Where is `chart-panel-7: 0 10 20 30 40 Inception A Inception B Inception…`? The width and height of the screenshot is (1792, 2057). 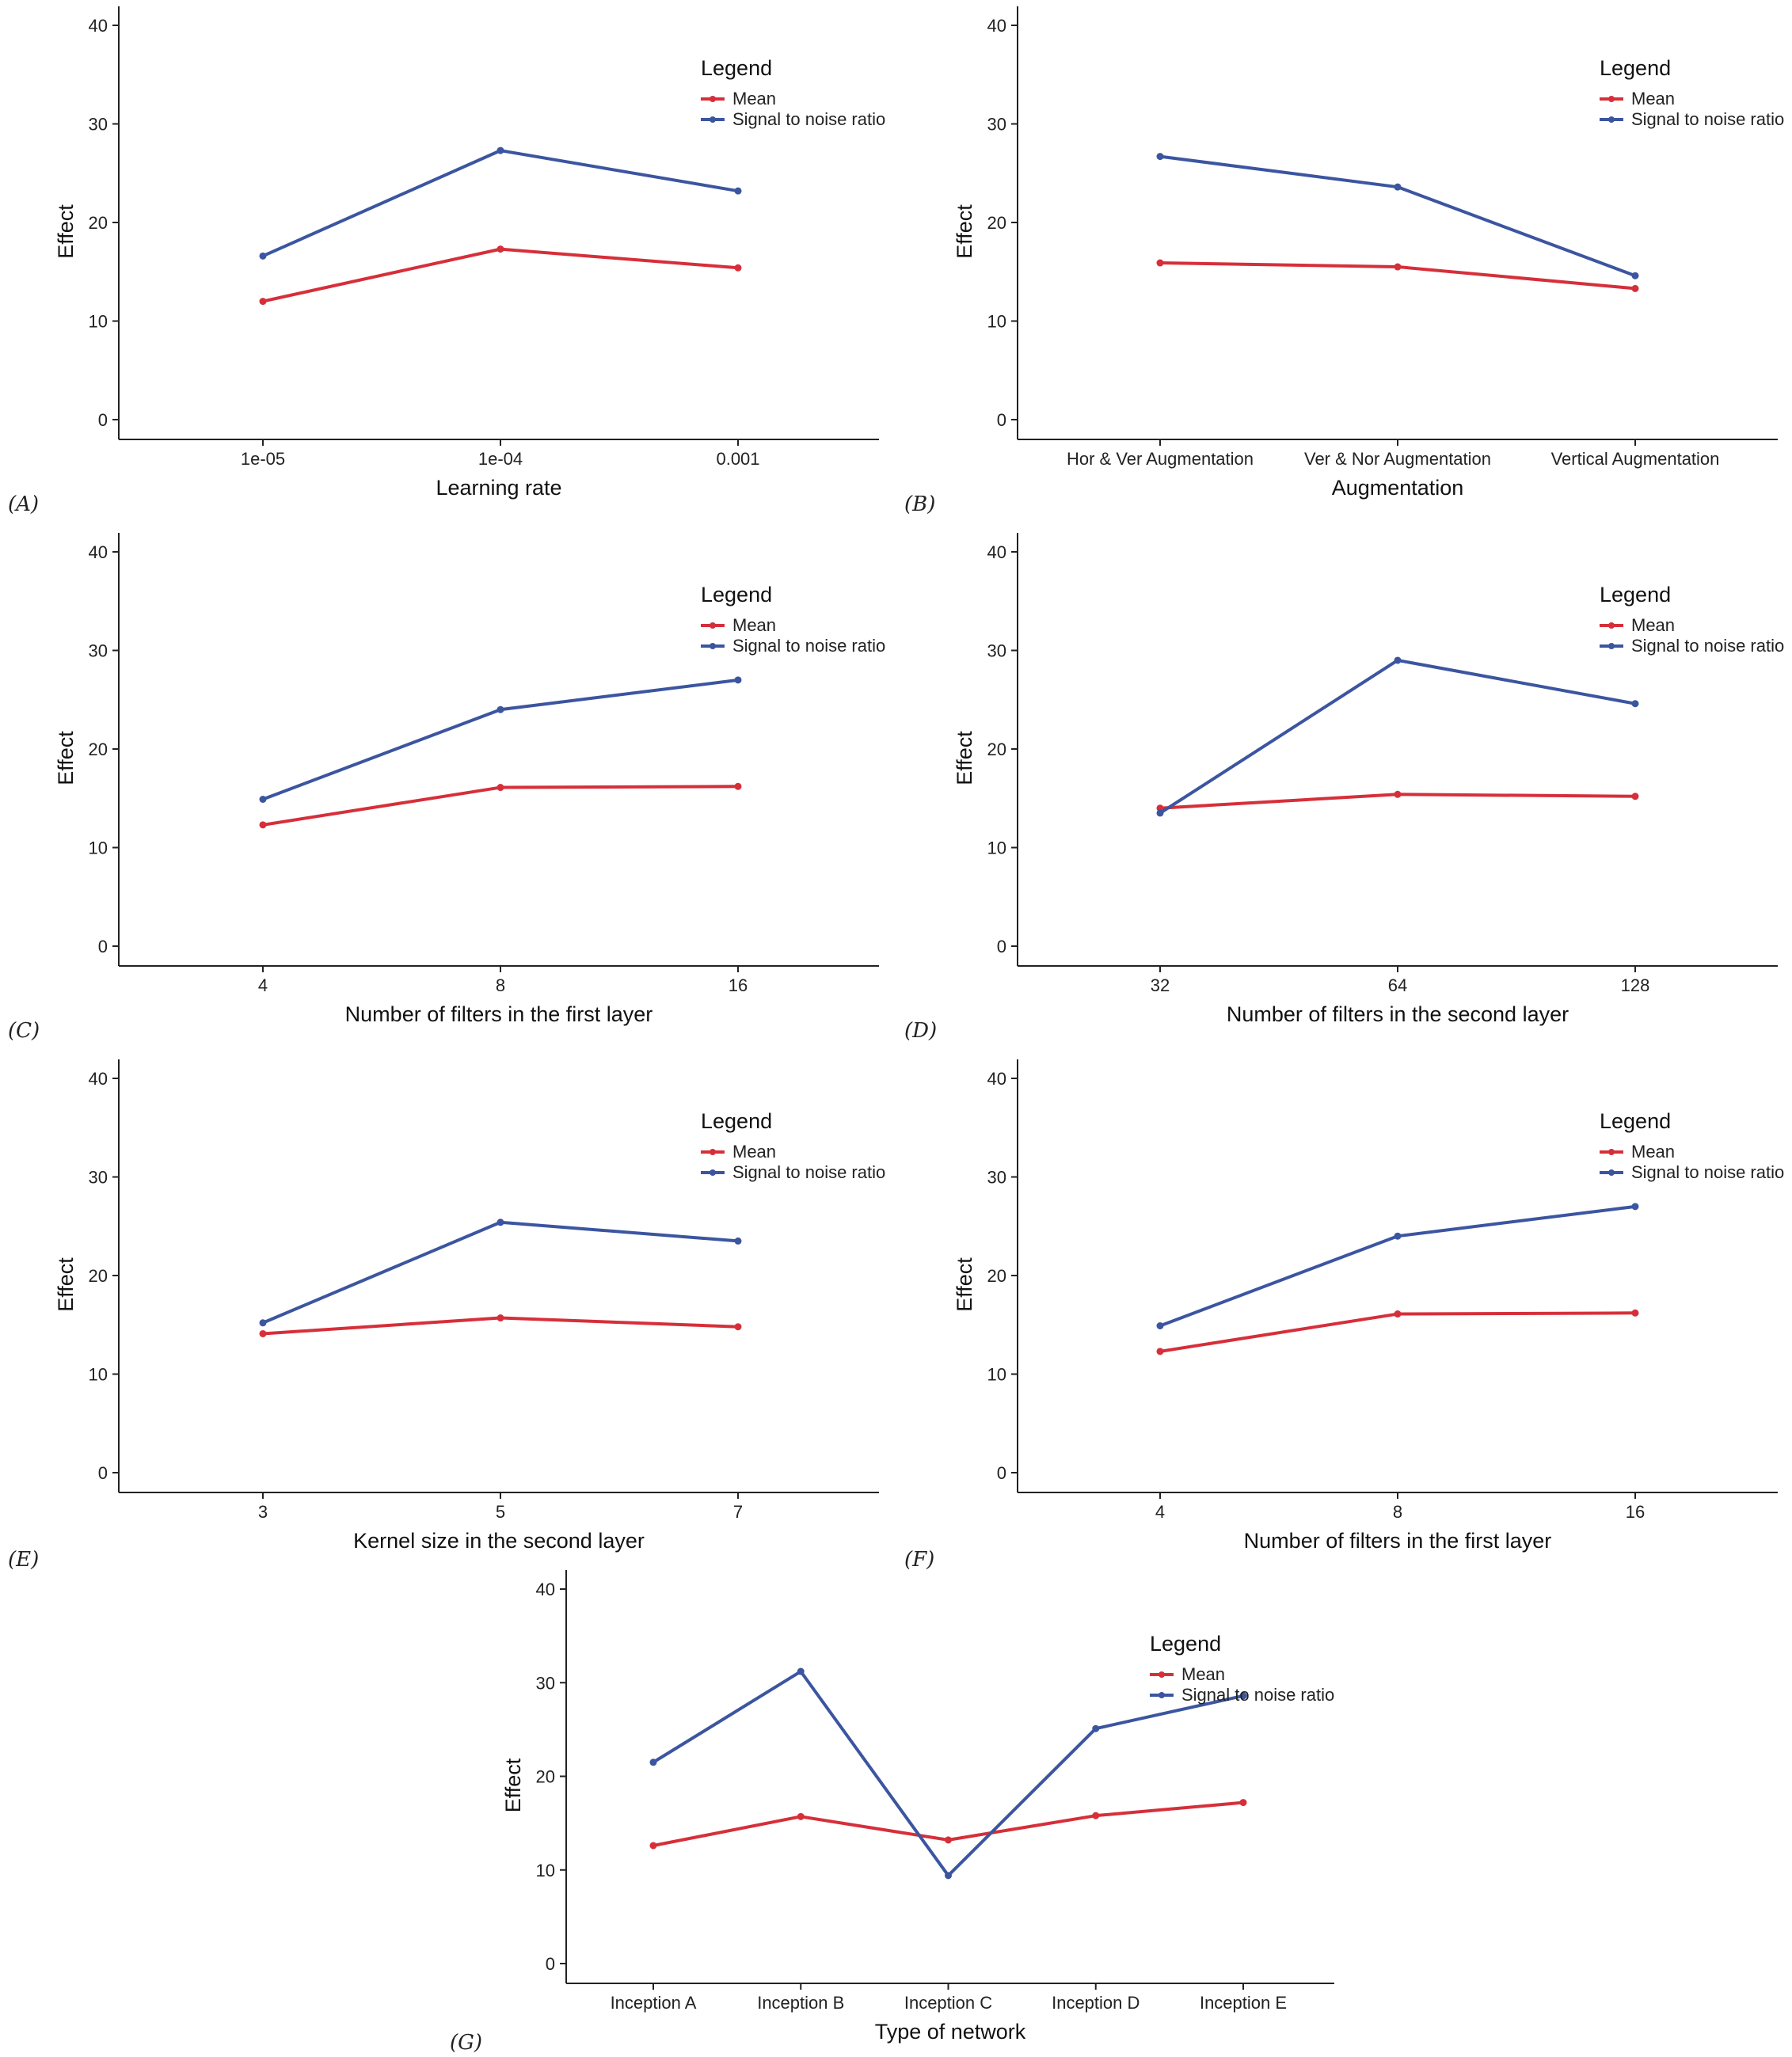 chart-panel-7: 0 10 20 30 40 Inception A Inception B Inception… is located at coordinates (892, 1812).